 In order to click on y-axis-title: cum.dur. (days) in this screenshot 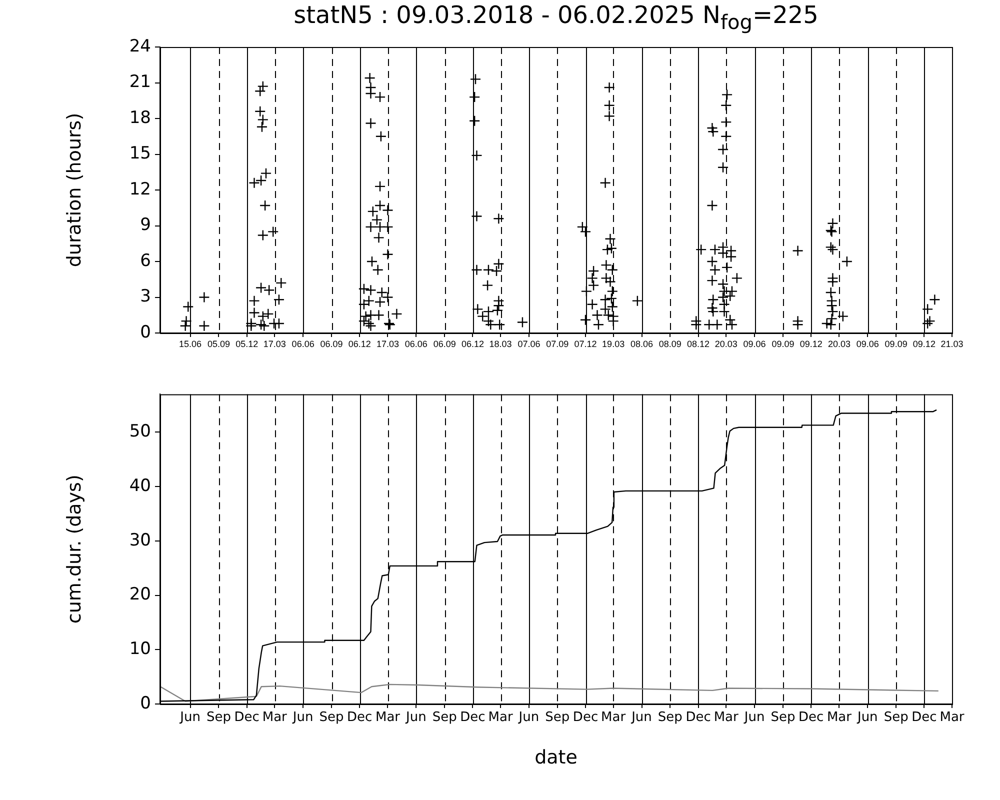, I will do `click(74, 549)`.